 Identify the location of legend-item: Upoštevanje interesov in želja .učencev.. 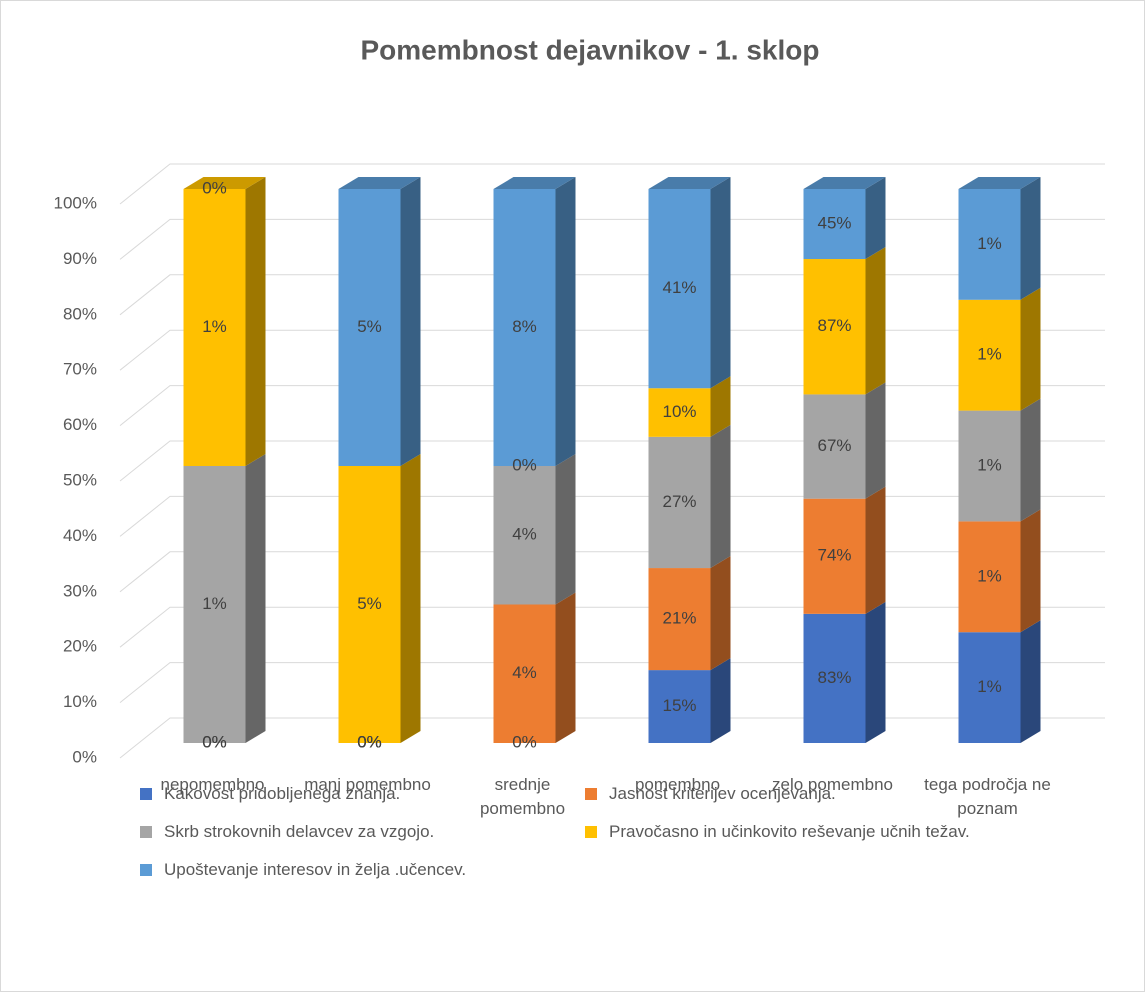
(303, 870).